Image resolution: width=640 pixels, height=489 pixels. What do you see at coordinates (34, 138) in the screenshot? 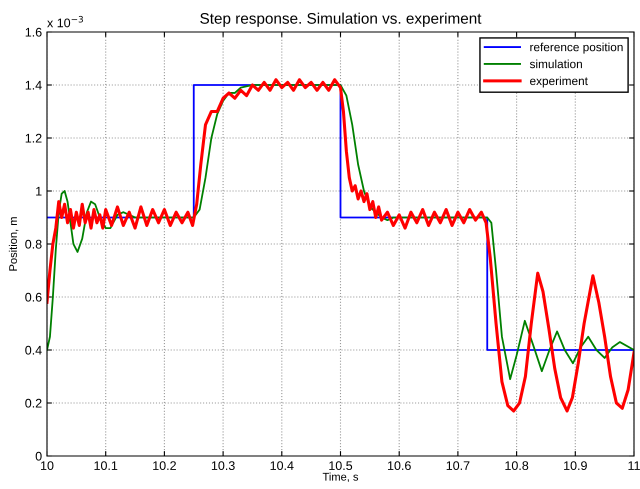
I see `y-tick-label: 1.2` at bounding box center [34, 138].